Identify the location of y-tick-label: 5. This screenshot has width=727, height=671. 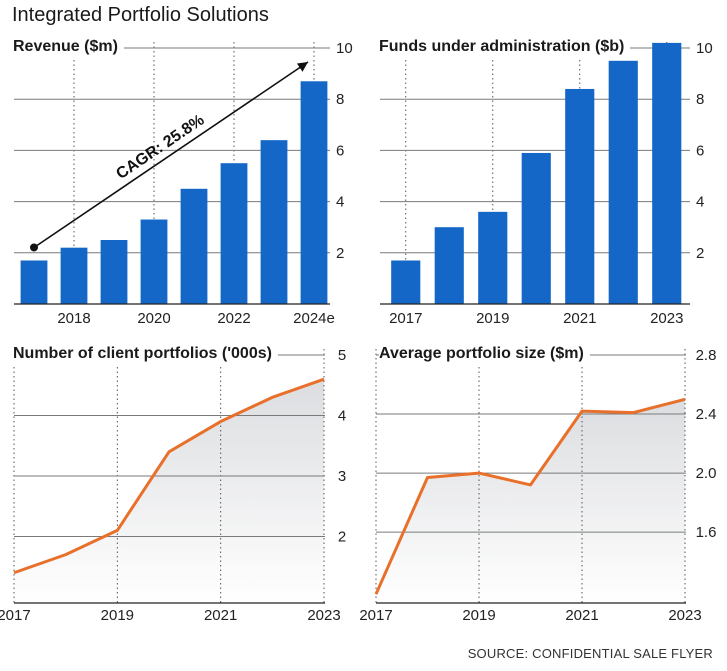
(342, 355).